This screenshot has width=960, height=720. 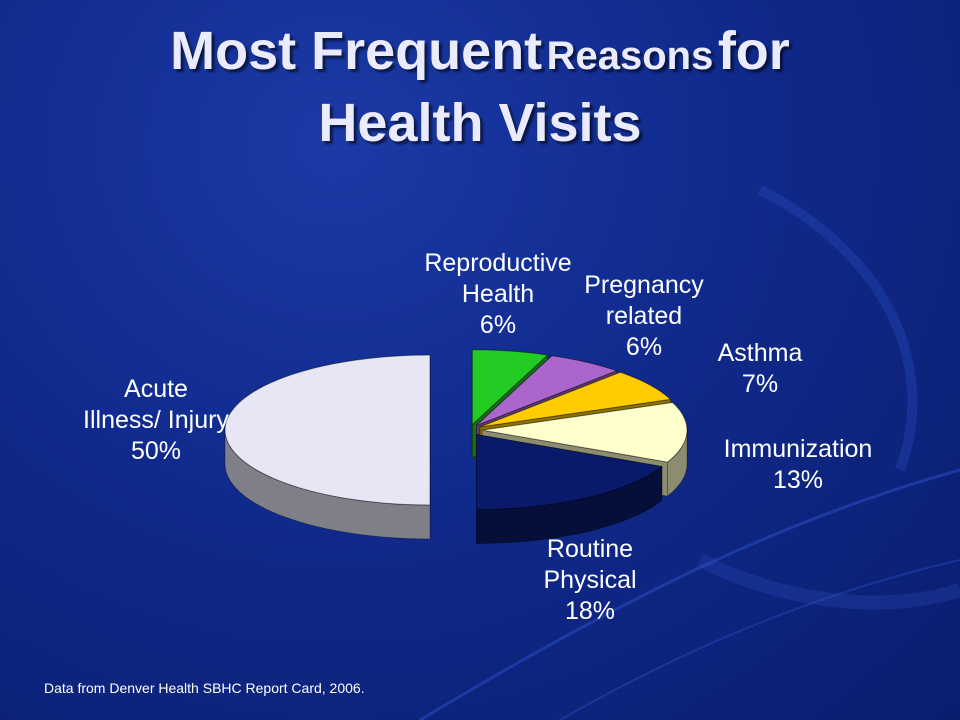 I want to click on label-acute-line-2: Illness/ Injury, so click(x=156, y=420).